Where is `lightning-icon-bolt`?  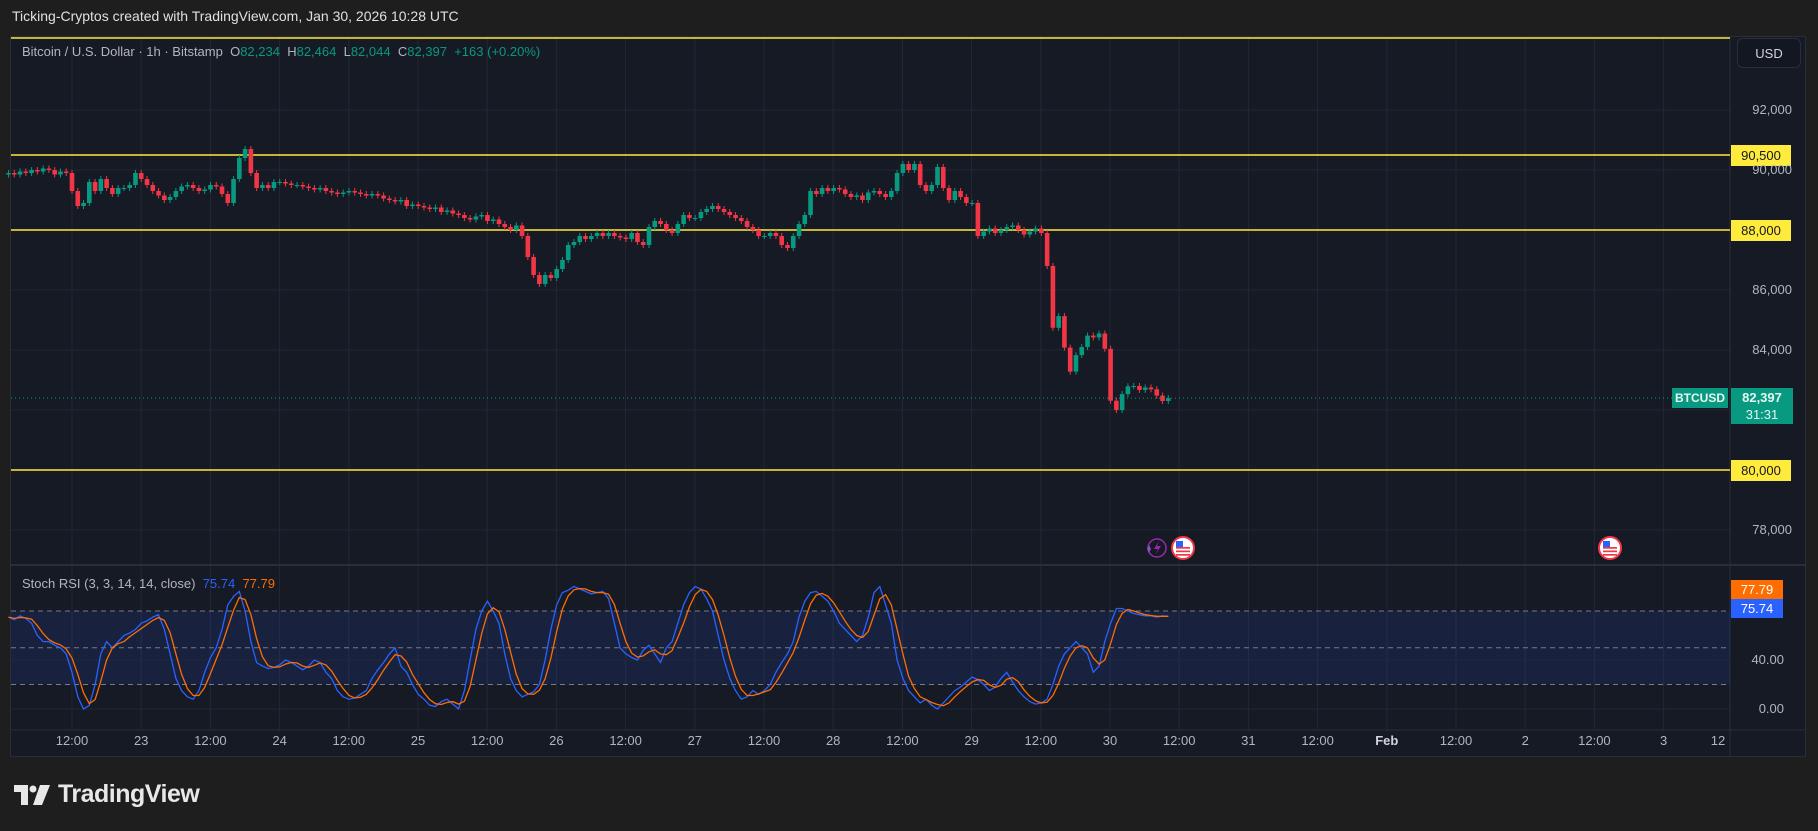
lightning-icon-bolt is located at coordinates (1157, 548).